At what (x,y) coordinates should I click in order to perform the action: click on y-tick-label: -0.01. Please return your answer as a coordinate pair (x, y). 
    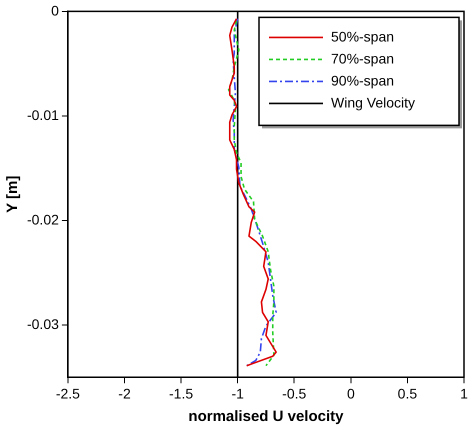
    Looking at the image, I should click on (43, 114).